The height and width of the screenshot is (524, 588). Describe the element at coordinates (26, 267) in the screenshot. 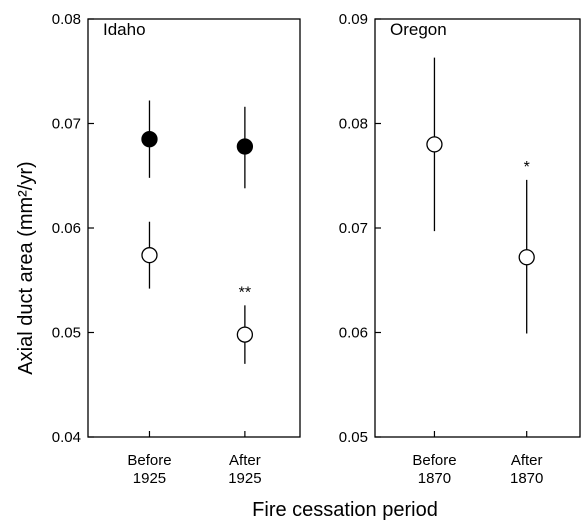

I see `y-axis-label: Axial duct area (mm²/yr)` at that location.